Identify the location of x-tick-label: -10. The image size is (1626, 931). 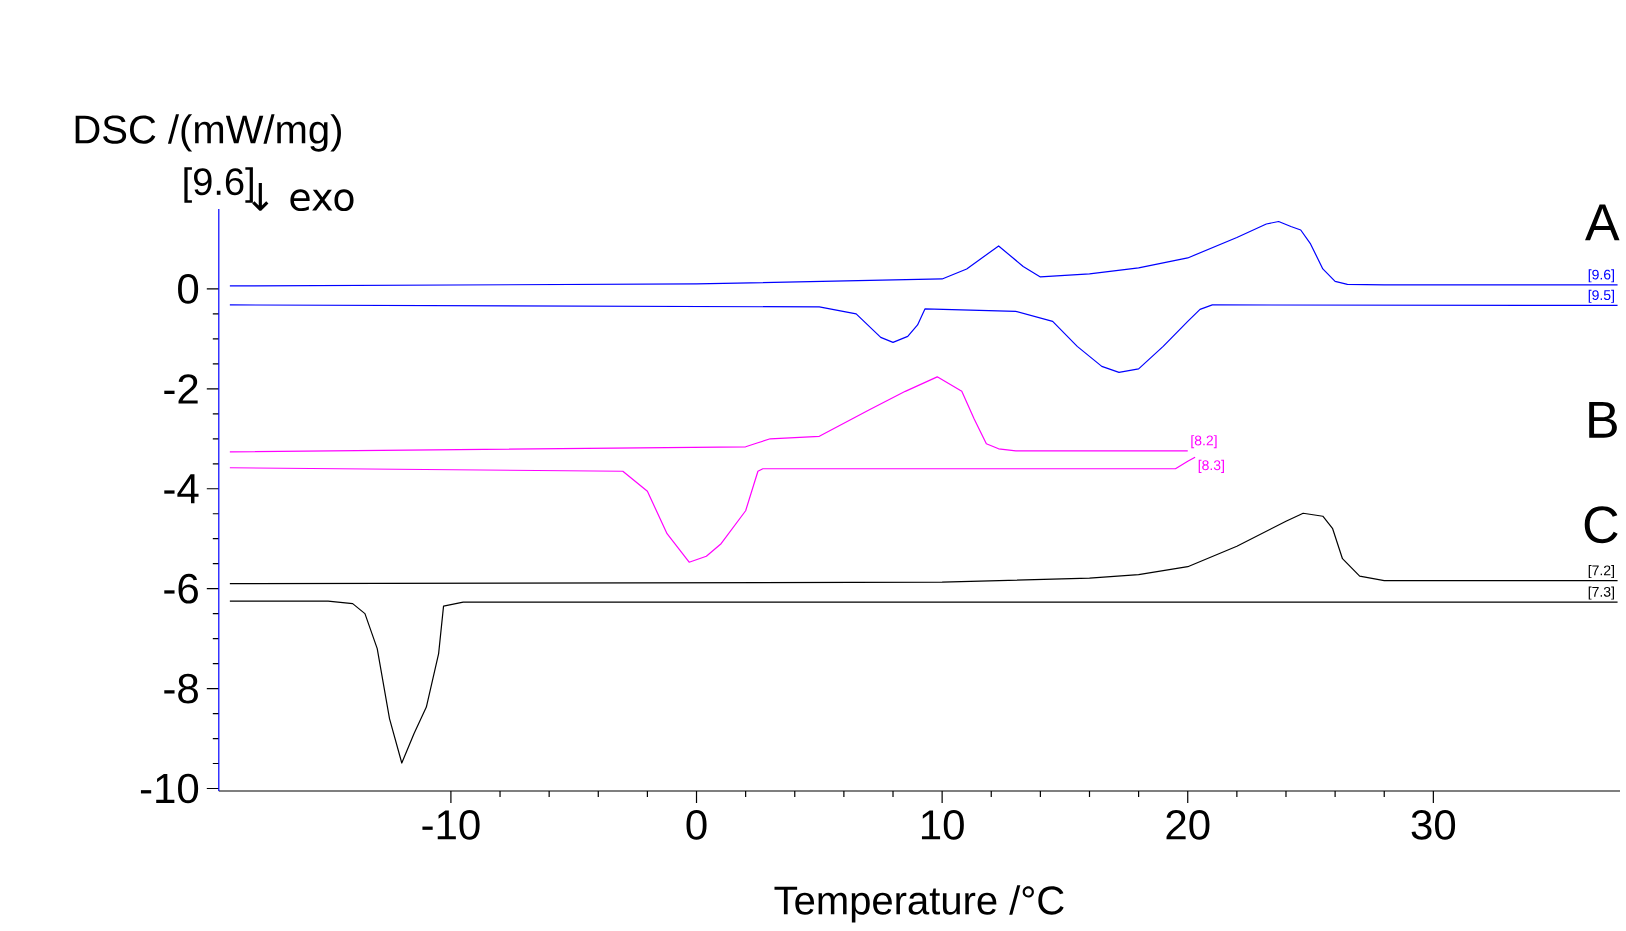
(451, 825).